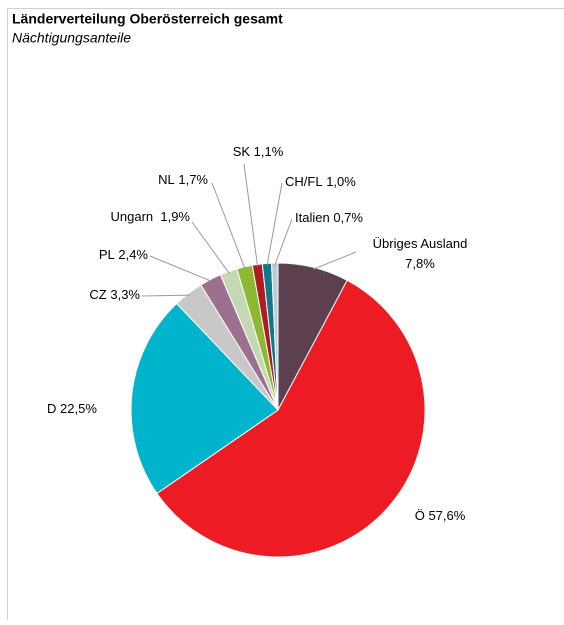 Image resolution: width=564 pixels, height=625 pixels. Describe the element at coordinates (446, 515) in the screenshot. I see `label-value: 57,6%` at that location.